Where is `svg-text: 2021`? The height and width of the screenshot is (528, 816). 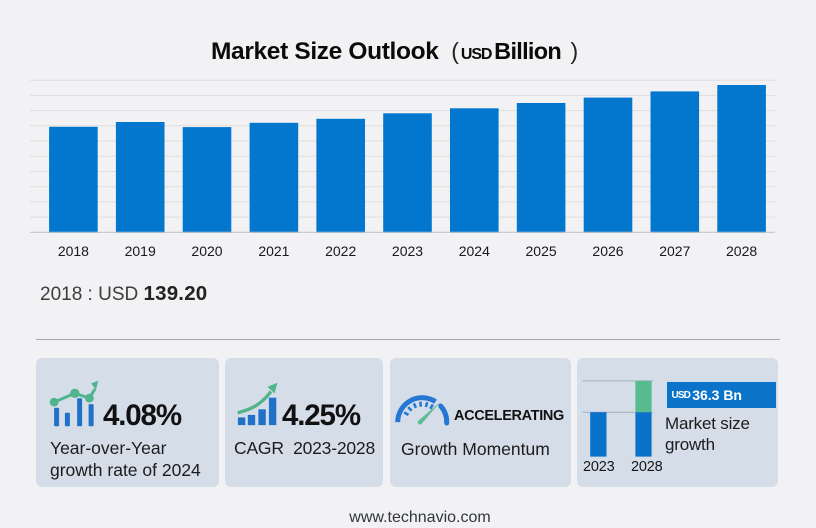
svg-text: 2021 is located at coordinates (273, 251).